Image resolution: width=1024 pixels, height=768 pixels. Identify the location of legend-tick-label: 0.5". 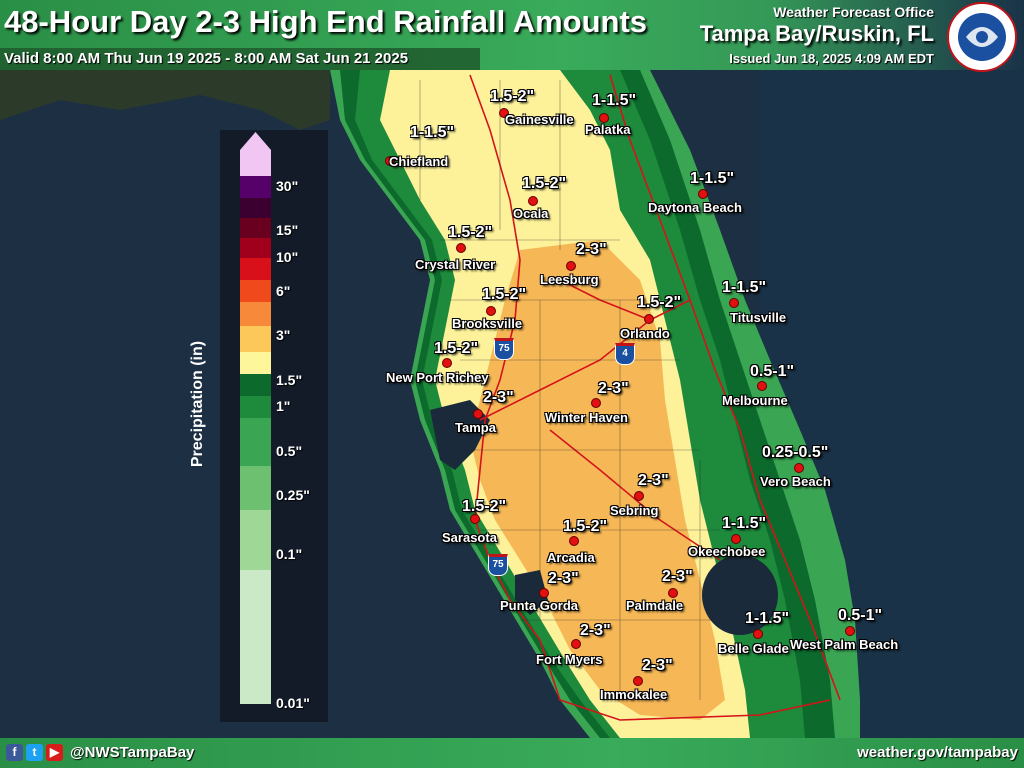
(289, 451).